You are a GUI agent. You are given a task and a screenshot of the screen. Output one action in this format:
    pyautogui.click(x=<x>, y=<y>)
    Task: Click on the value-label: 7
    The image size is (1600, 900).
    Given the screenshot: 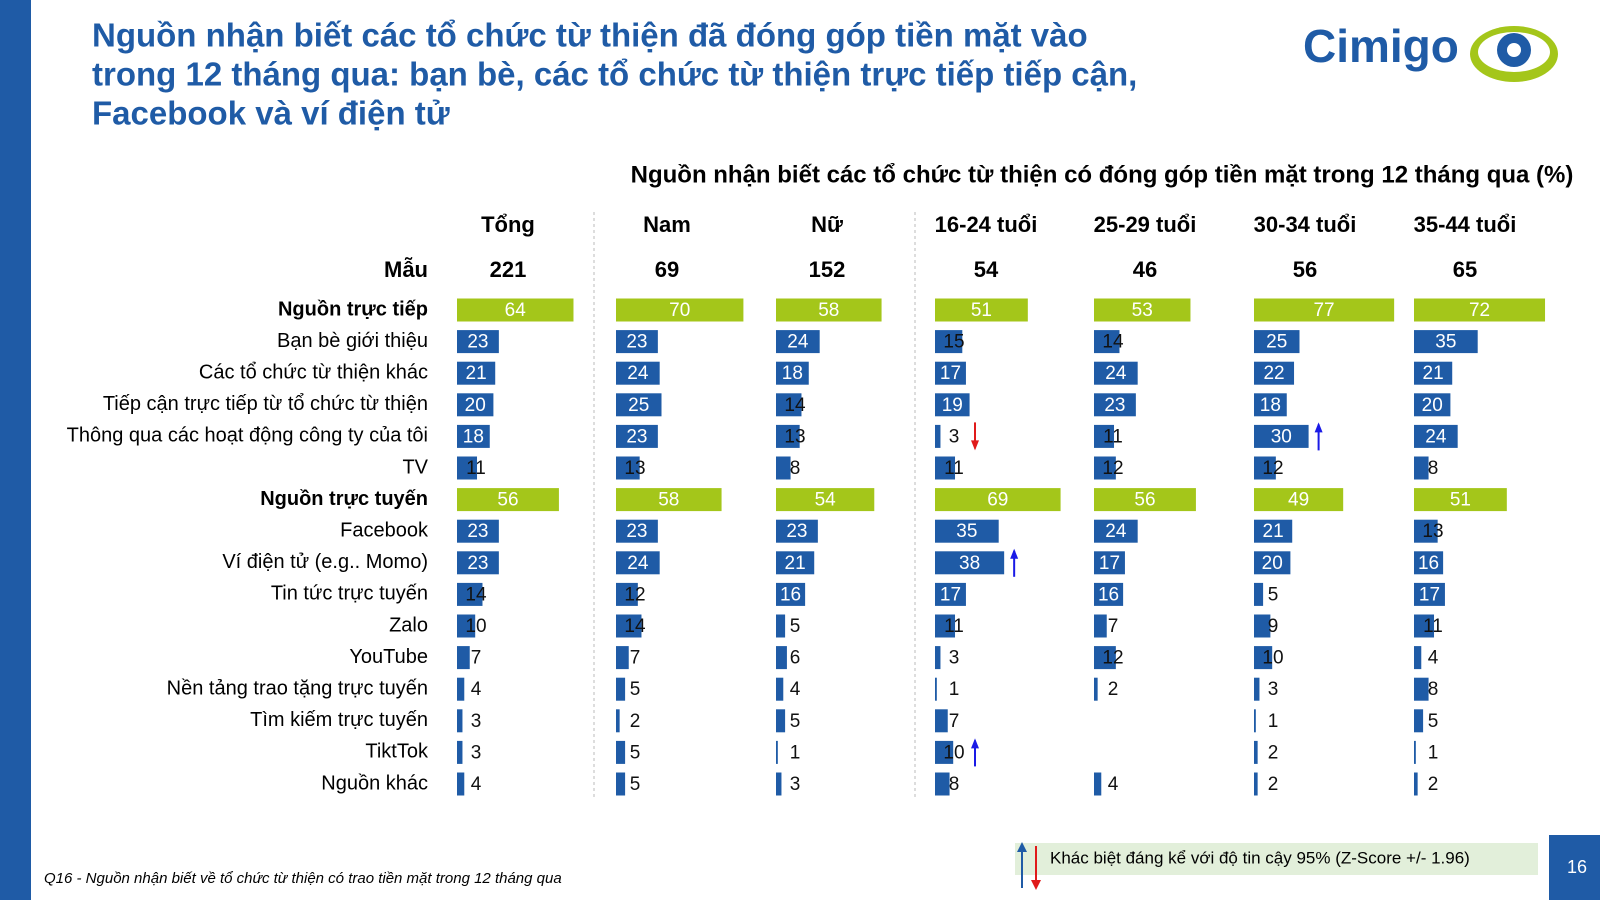 What is the action you would take?
    pyautogui.click(x=476, y=658)
    